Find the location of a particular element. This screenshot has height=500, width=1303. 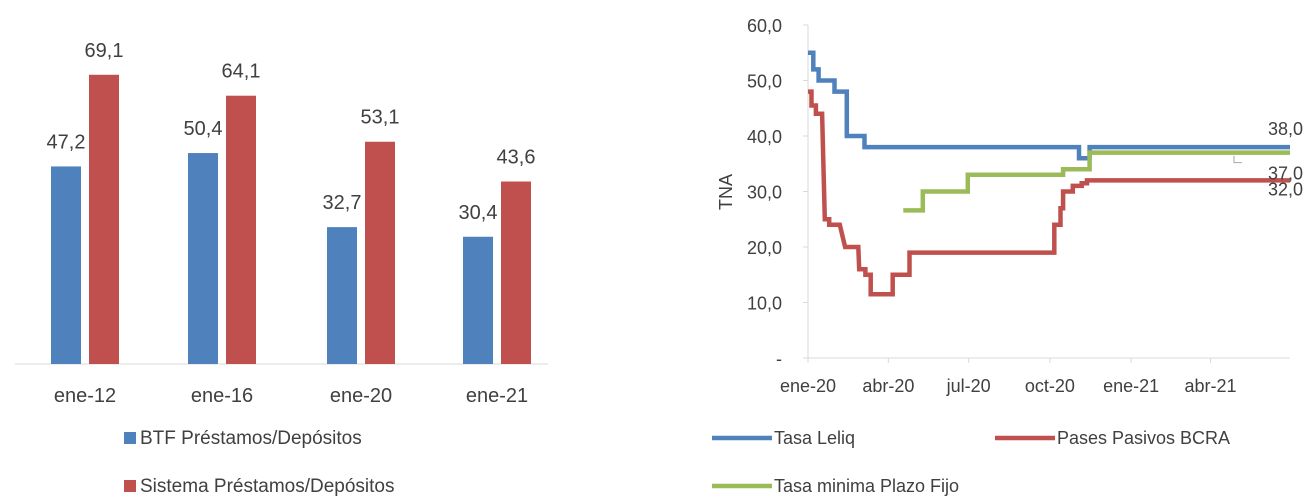

legend-label: Tasa Leliq is located at coordinates (814, 438).